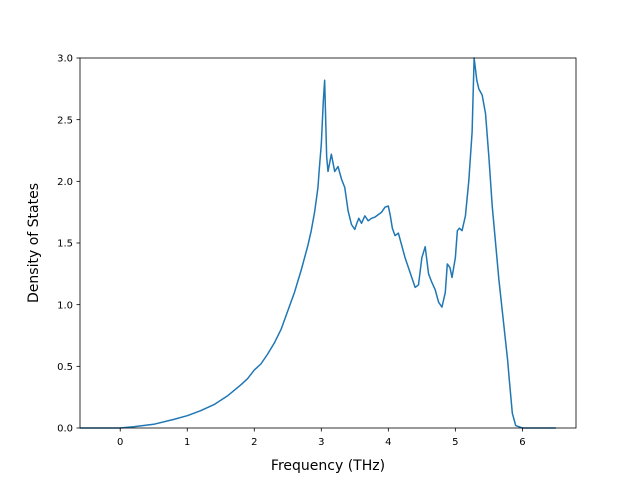 The height and width of the screenshot is (480, 640). I want to click on x-tick-label: 1, so click(187, 442).